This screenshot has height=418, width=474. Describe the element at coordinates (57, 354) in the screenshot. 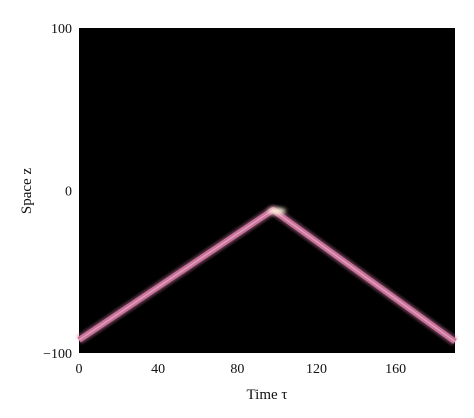

I see `y-tick-label: −100` at that location.